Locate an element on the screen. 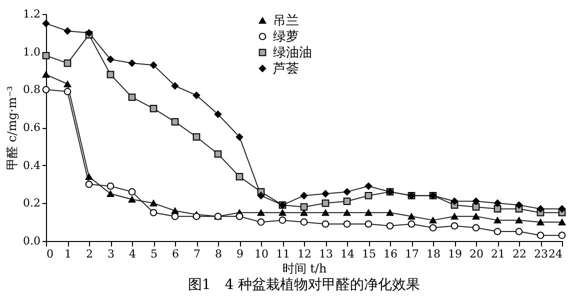 Image resolution: width=578 pixels, height=296 pixels. x-axis-title: 时间 t/h is located at coordinates (304, 269).